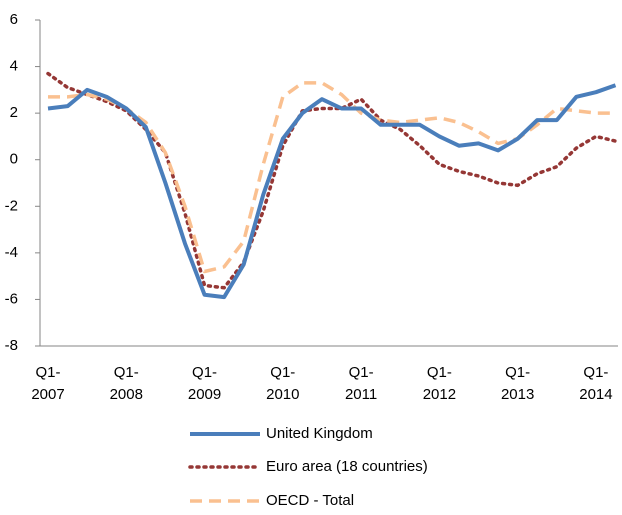  I want to click on y-tick-label: -4, so click(11, 252).